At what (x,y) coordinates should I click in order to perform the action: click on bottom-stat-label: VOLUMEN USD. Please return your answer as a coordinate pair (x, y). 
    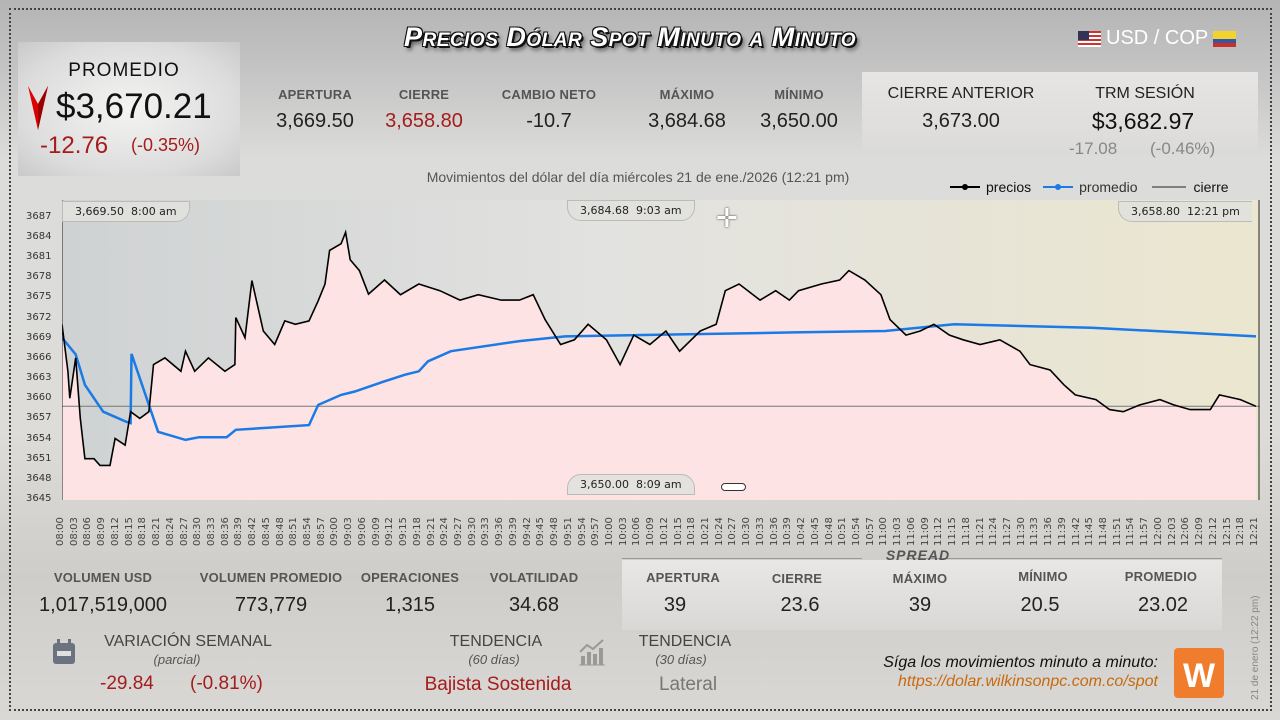
    Looking at the image, I should click on (103, 577).